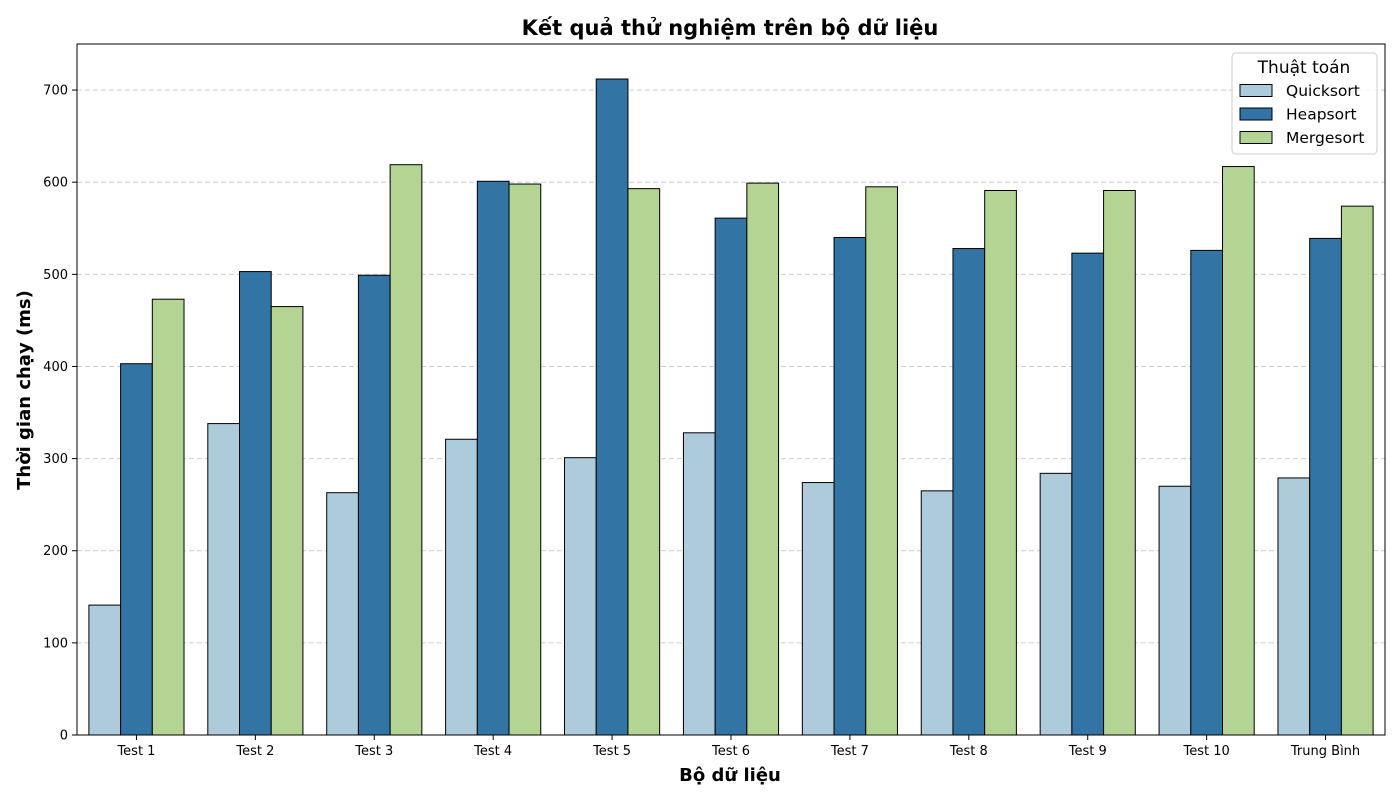 Image resolution: width=1400 pixels, height=800 pixels. I want to click on legend: Thuật toán Quicksort Heapsort Mergesort, so click(1304, 103).